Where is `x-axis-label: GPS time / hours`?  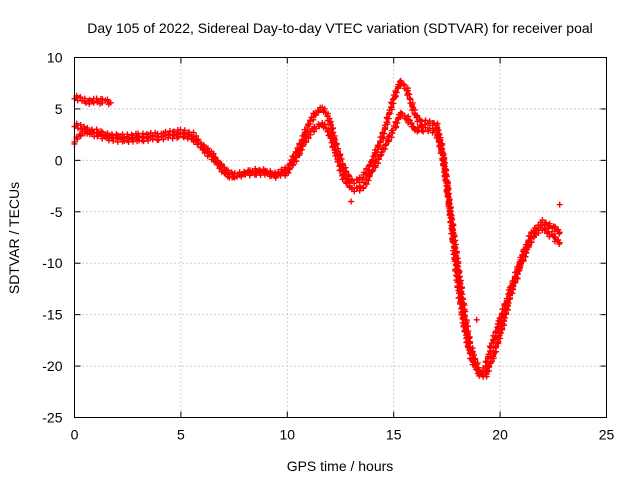 x-axis-label: GPS time / hours is located at coordinates (340, 466).